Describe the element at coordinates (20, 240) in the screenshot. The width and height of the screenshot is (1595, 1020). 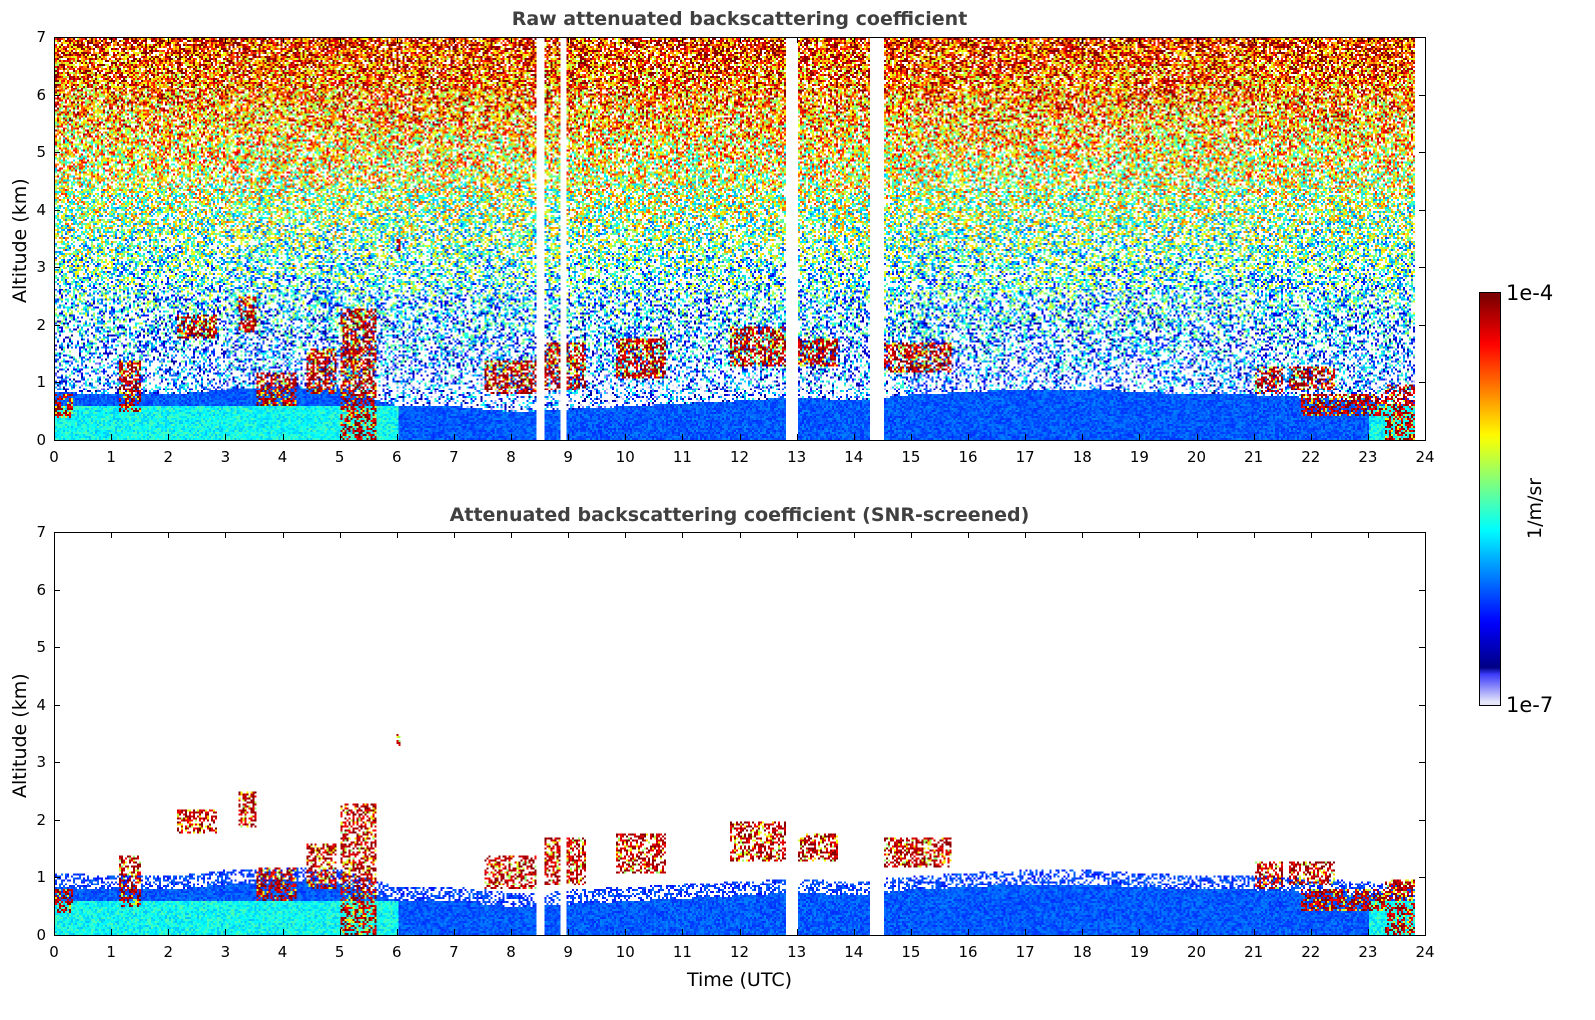
I see `top-y-axis-label: Altitude (km)` at that location.